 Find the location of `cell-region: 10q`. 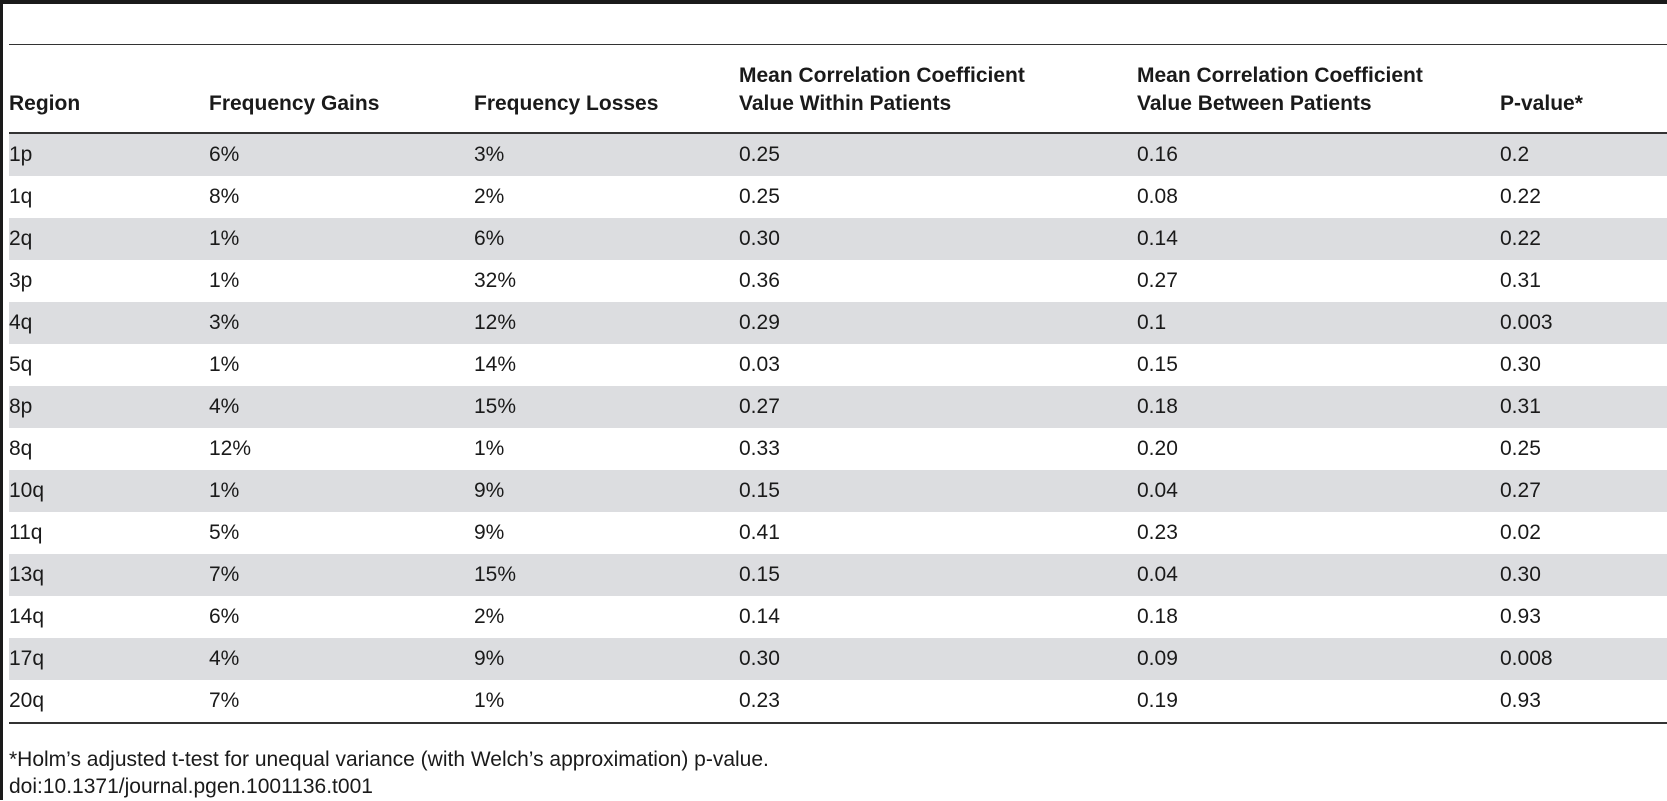

cell-region: 10q is located at coordinates (109, 491).